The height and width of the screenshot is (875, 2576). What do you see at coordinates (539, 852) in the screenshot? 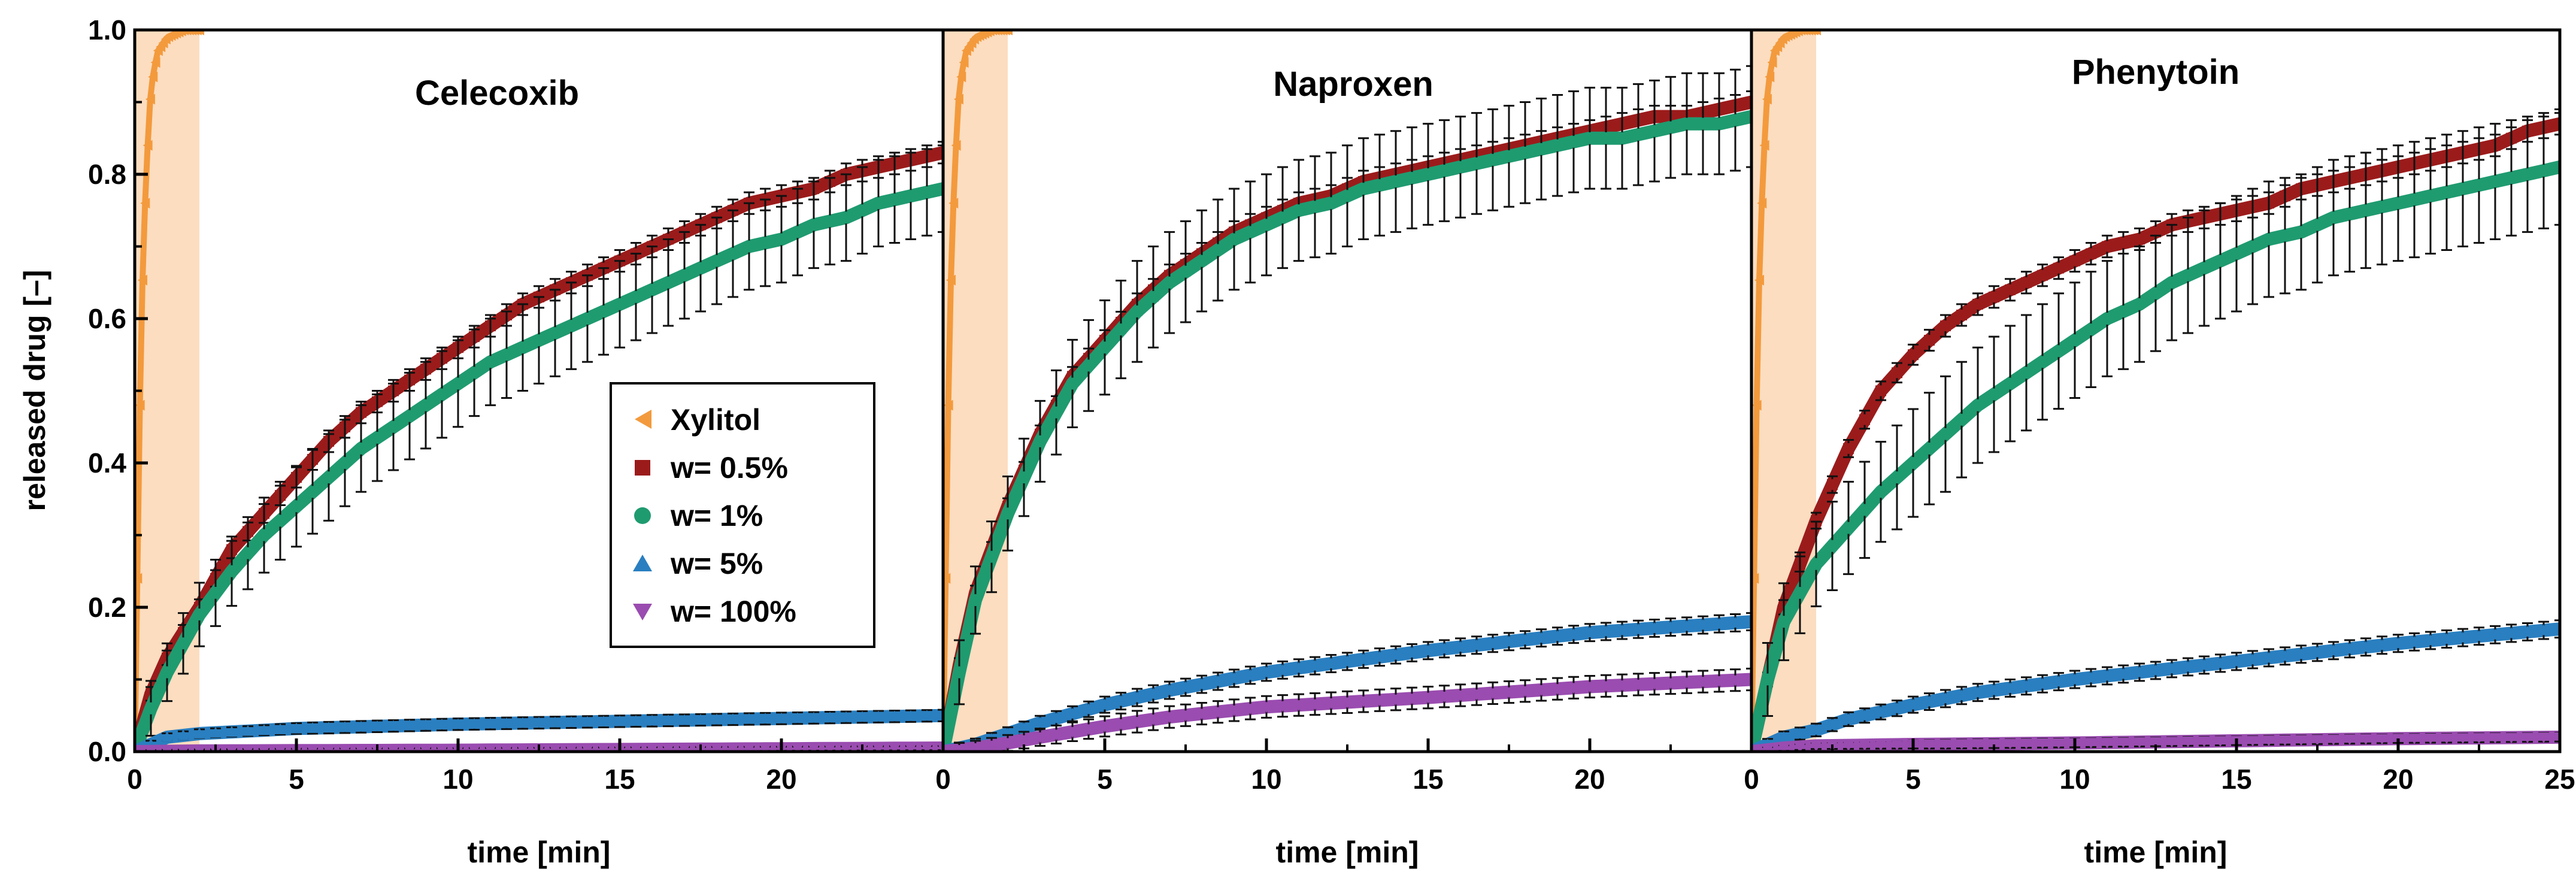
I see `x-axis-label-celecoxib: time [min]` at bounding box center [539, 852].